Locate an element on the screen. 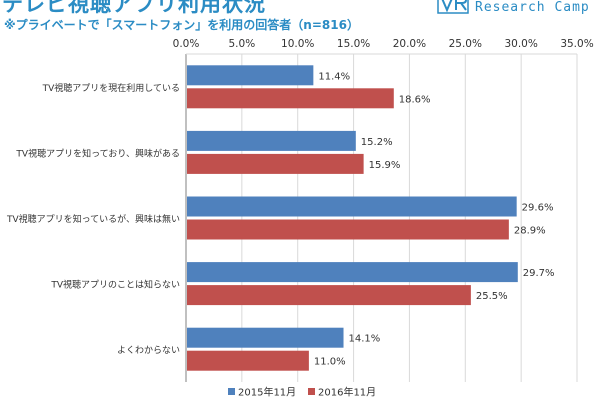 This screenshot has height=400, width=600. data-label: 11.0% is located at coordinates (330, 362).